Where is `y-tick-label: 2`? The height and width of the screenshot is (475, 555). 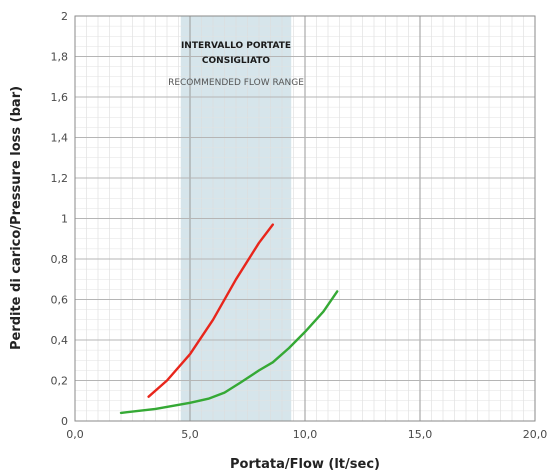 y-tick-label: 2 is located at coordinates (64, 16).